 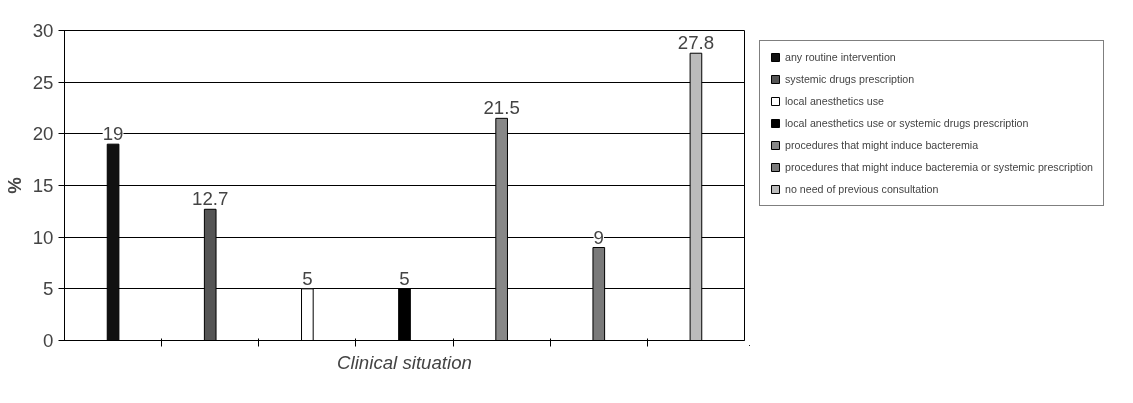 I want to click on data-label: 21.5, so click(x=501, y=108).